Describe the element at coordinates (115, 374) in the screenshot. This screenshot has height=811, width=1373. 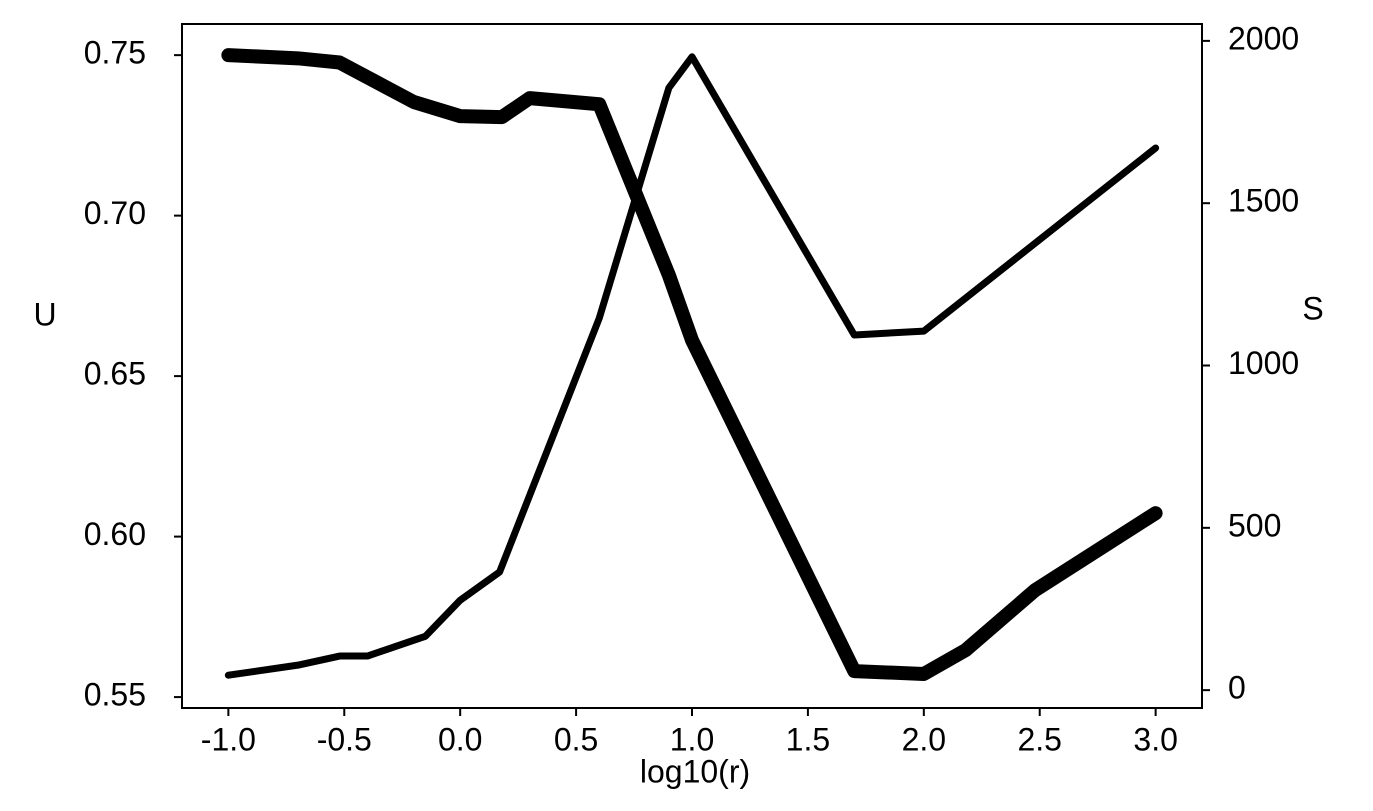
I see `y-tick-label: 0.65` at that location.